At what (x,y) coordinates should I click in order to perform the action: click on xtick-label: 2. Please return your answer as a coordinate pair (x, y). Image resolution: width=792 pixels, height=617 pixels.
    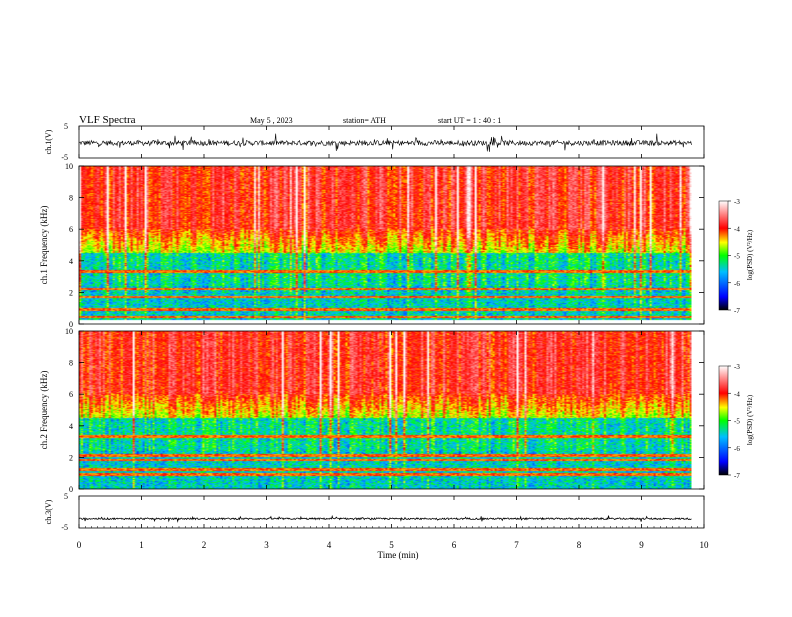
    Looking at the image, I should click on (204, 545).